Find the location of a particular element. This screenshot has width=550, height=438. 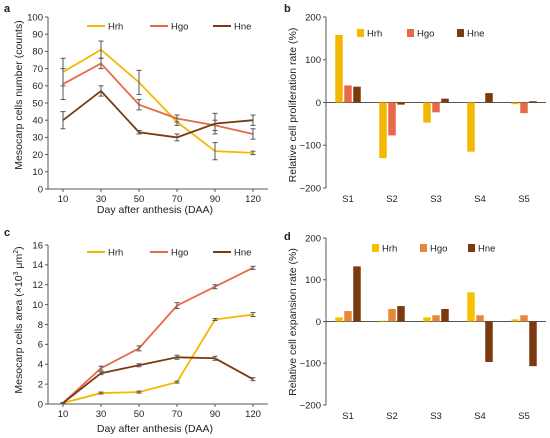

y-tick-label: 8 is located at coordinates (40, 325).